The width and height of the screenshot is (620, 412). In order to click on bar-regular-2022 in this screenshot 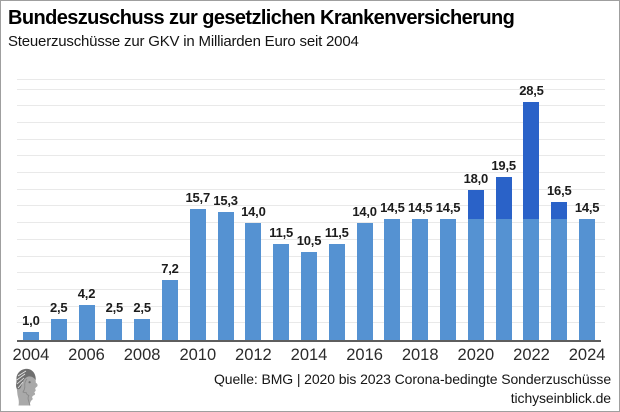, I will do `click(531, 279)`.